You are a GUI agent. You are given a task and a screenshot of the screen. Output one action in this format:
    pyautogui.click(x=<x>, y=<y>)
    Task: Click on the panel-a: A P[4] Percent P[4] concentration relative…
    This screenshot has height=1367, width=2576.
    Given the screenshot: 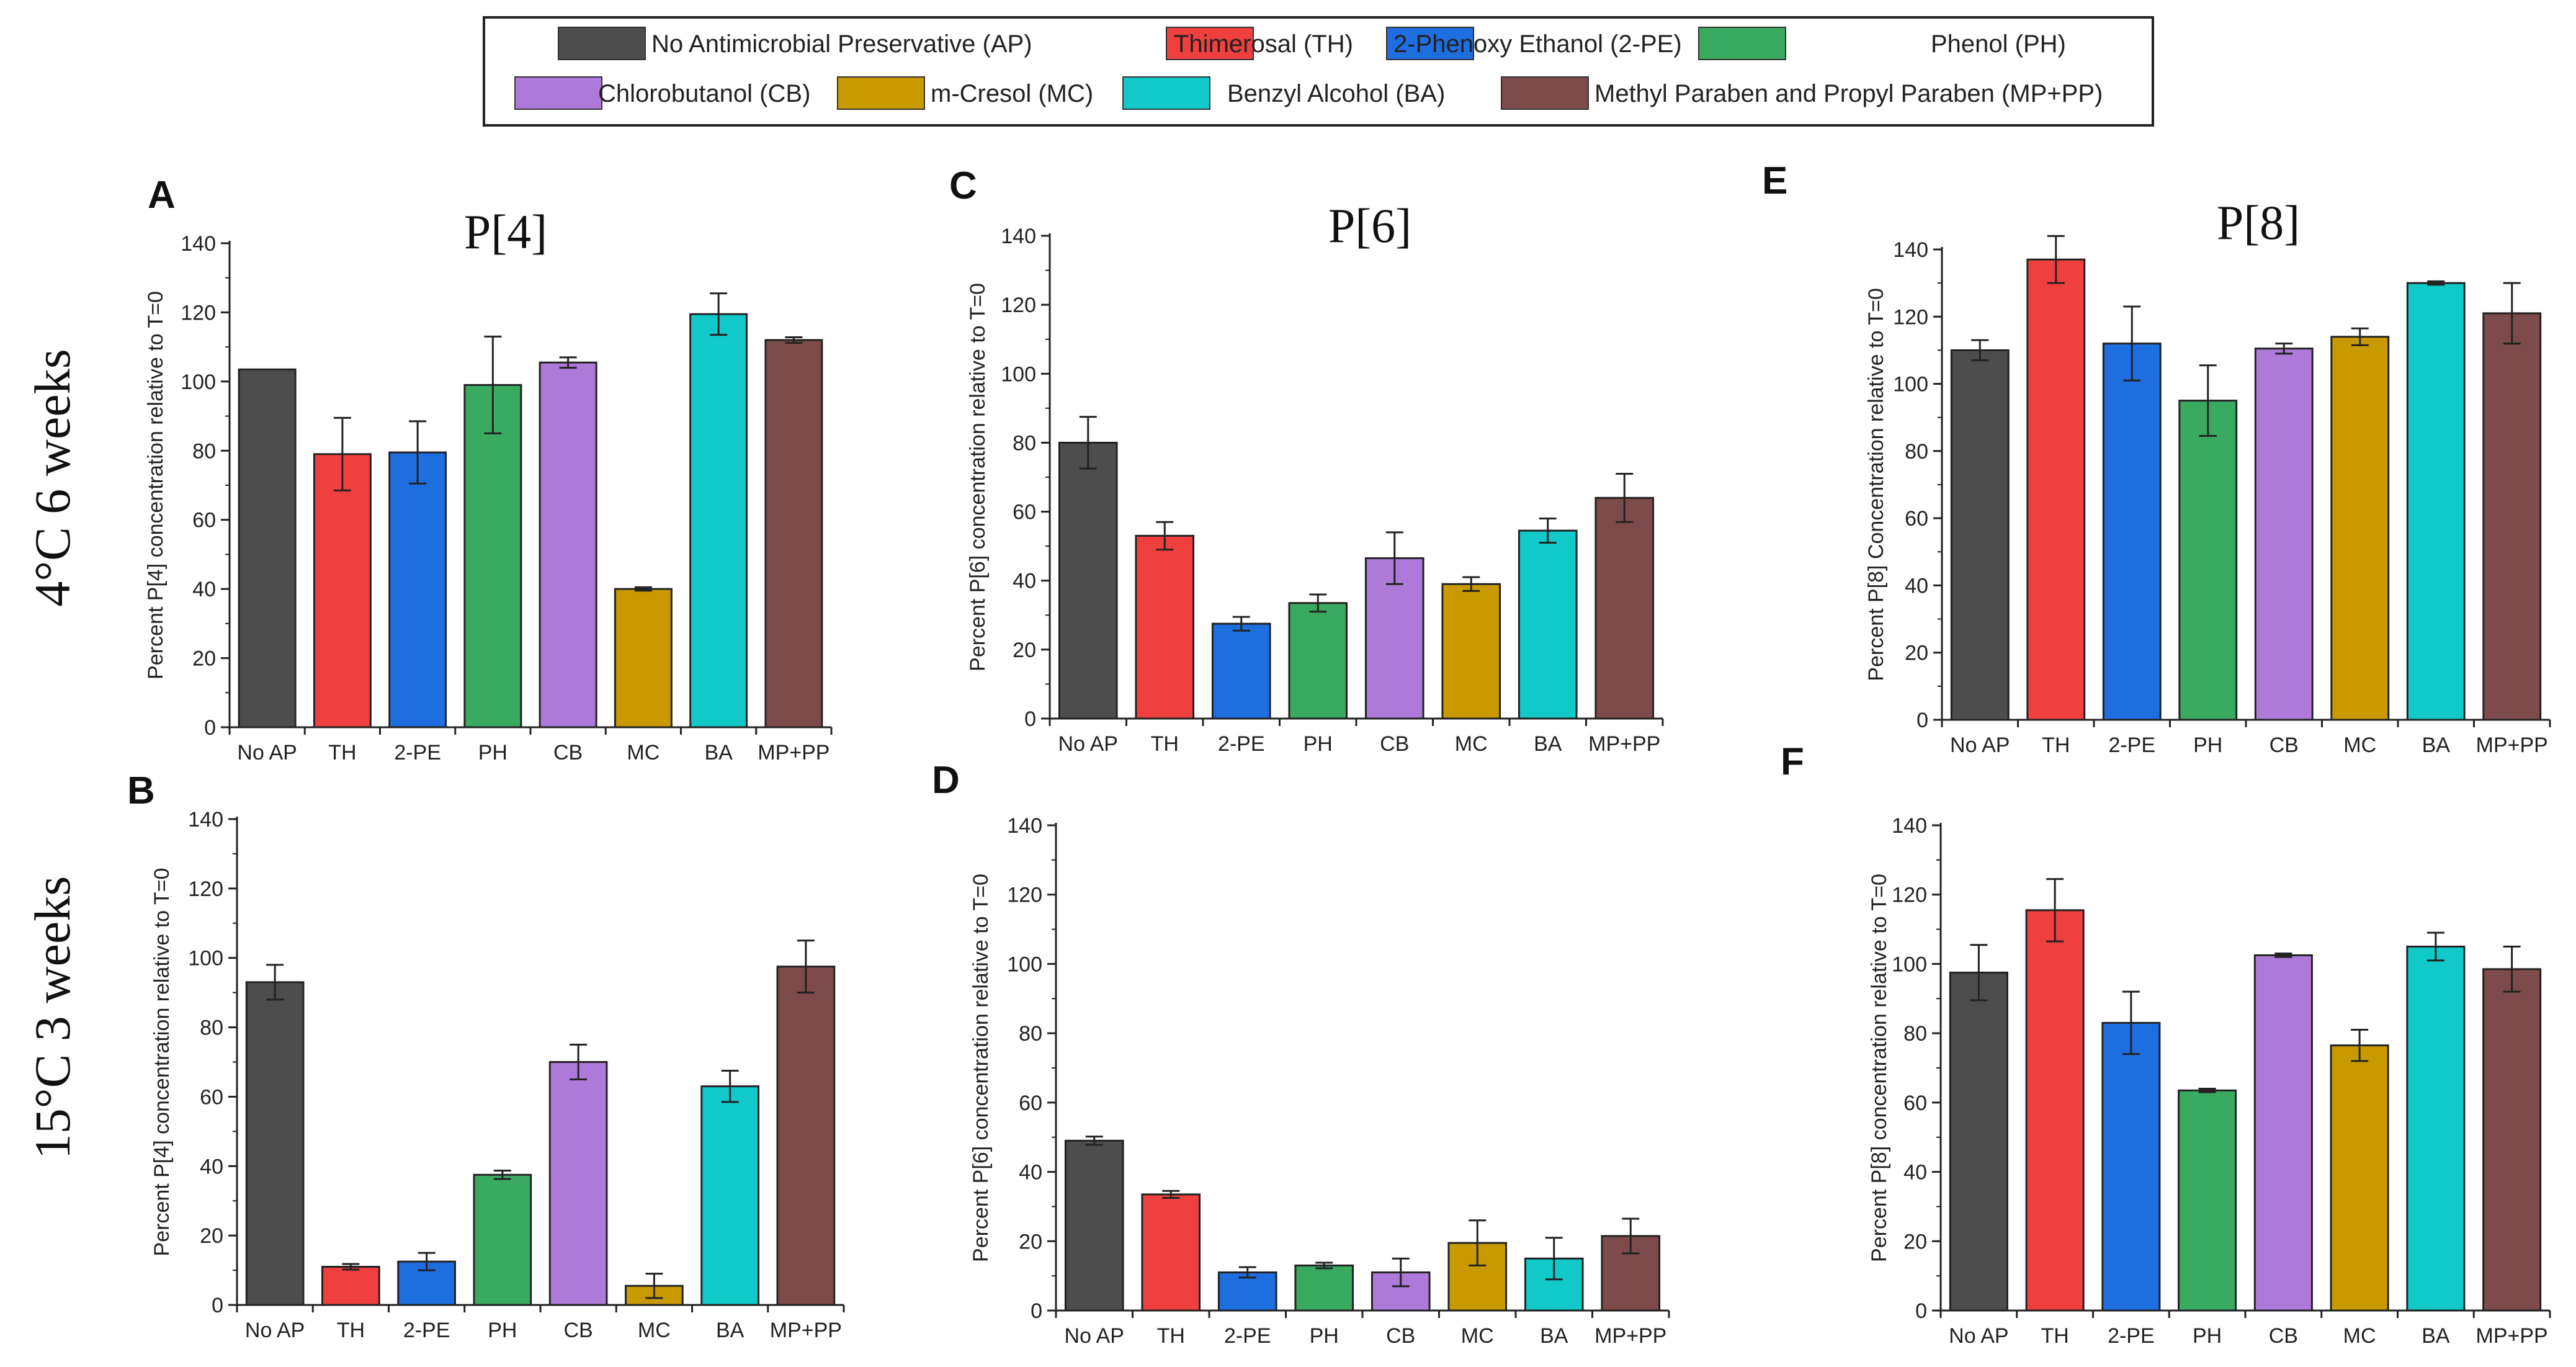 What is the action you would take?
    pyautogui.click(x=488, y=469)
    